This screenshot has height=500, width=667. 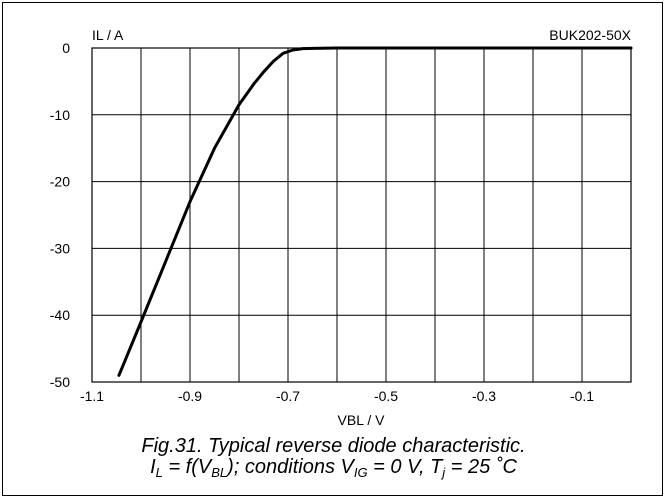 What do you see at coordinates (590, 35) in the screenshot?
I see `chart-title: BUK202-50X` at bounding box center [590, 35].